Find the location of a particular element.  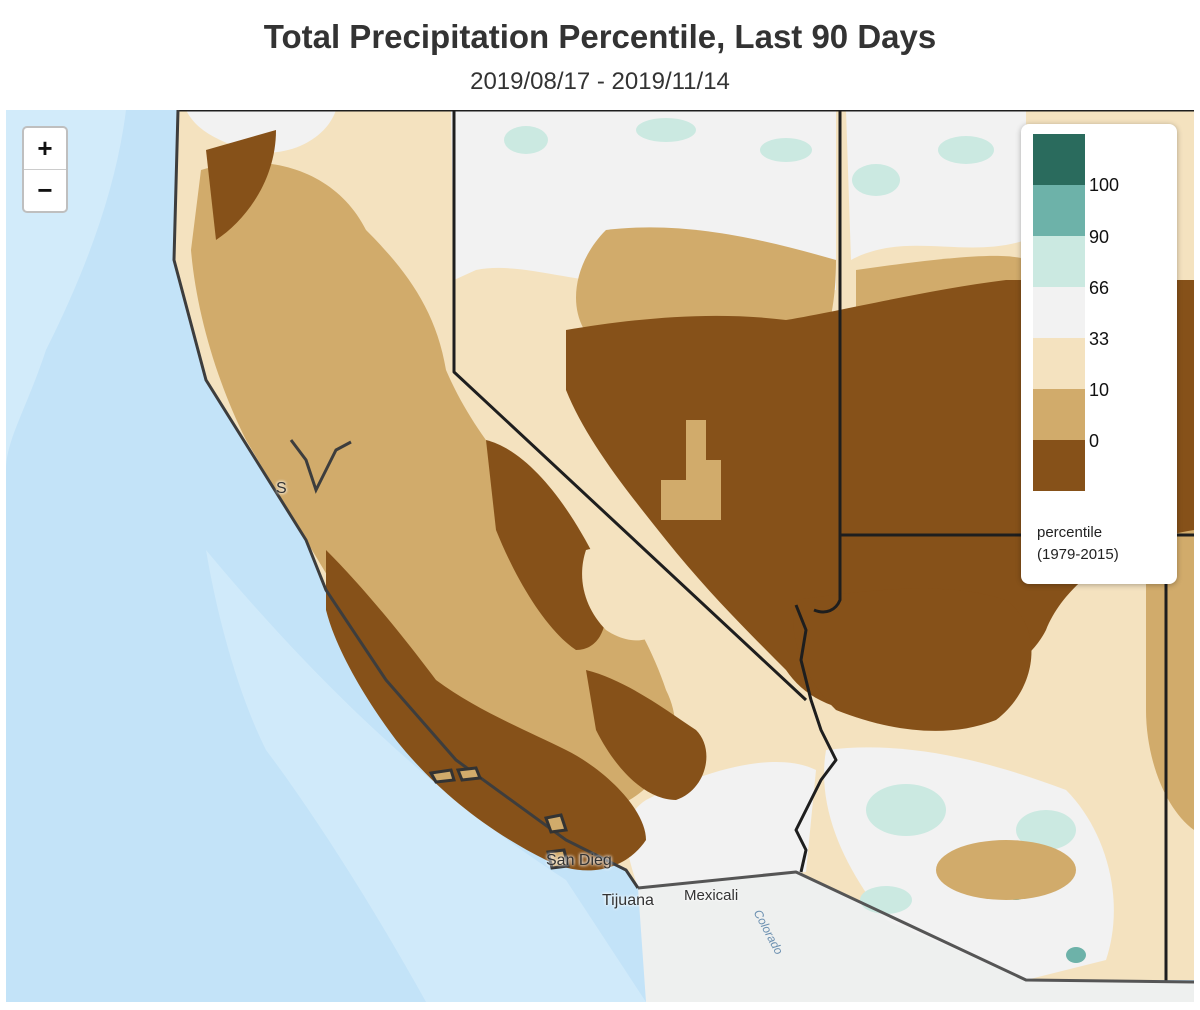

mexico-land is located at coordinates (916, 937).